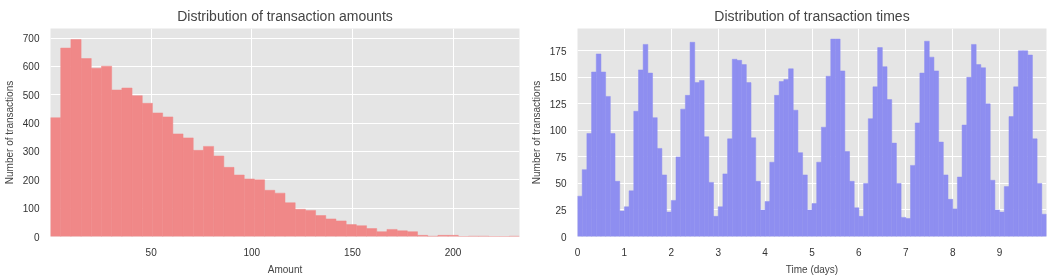 The height and width of the screenshot is (277, 1055). Describe the element at coordinates (252, 252) in the screenshot. I see `x-tick-label: 100` at that location.